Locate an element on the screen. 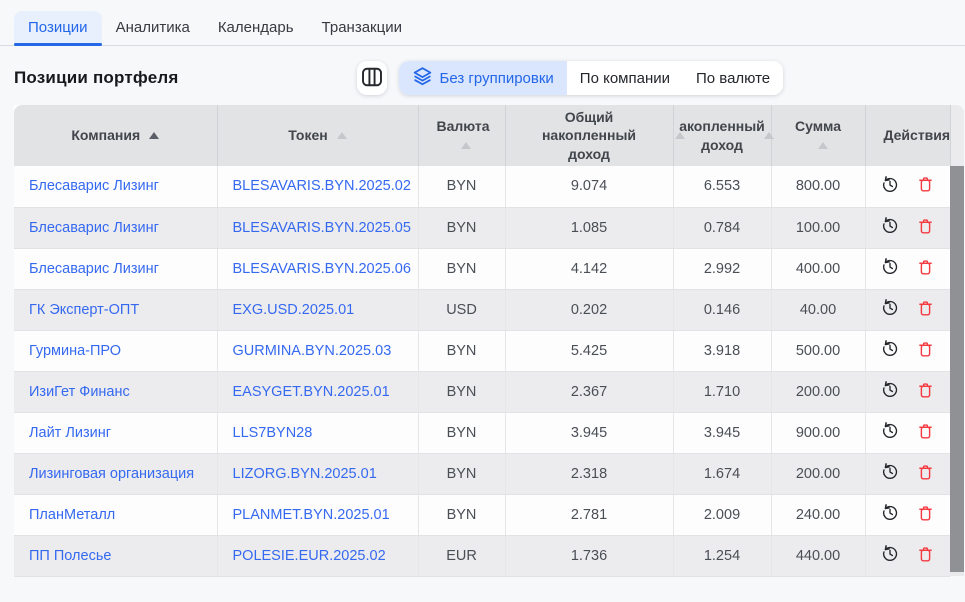  layers-icon is located at coordinates (422, 78).